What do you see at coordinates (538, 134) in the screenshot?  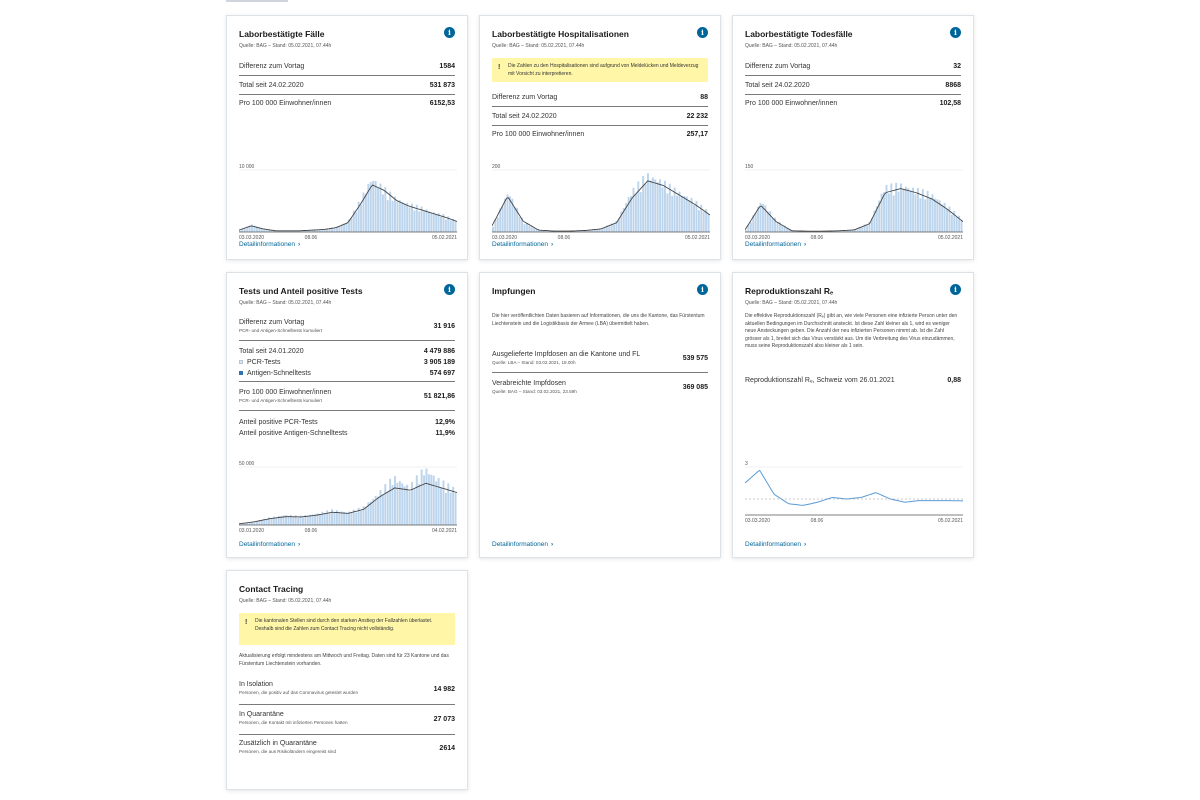 I see `row-label: Pro 100 000 Einwohner/innen` at bounding box center [538, 134].